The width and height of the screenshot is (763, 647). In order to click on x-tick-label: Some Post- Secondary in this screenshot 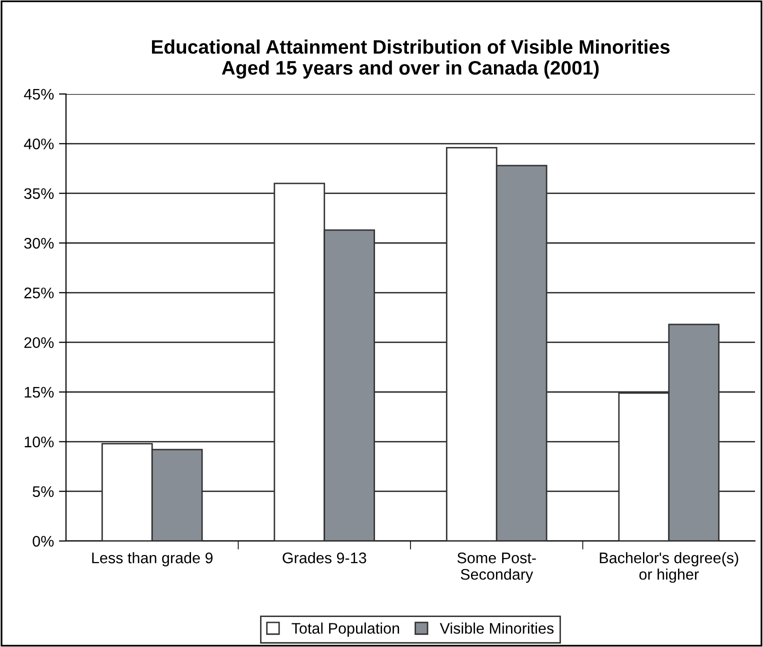, I will do `click(496, 567)`.